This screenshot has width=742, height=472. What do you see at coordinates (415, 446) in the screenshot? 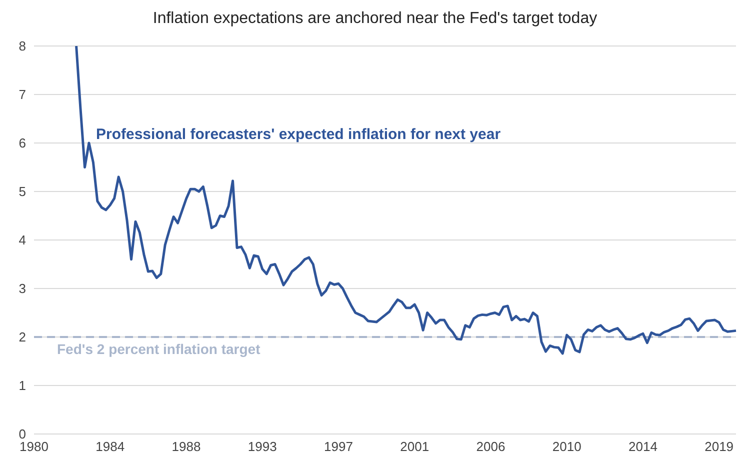
I see `x-tick-label: 2001` at bounding box center [415, 446].